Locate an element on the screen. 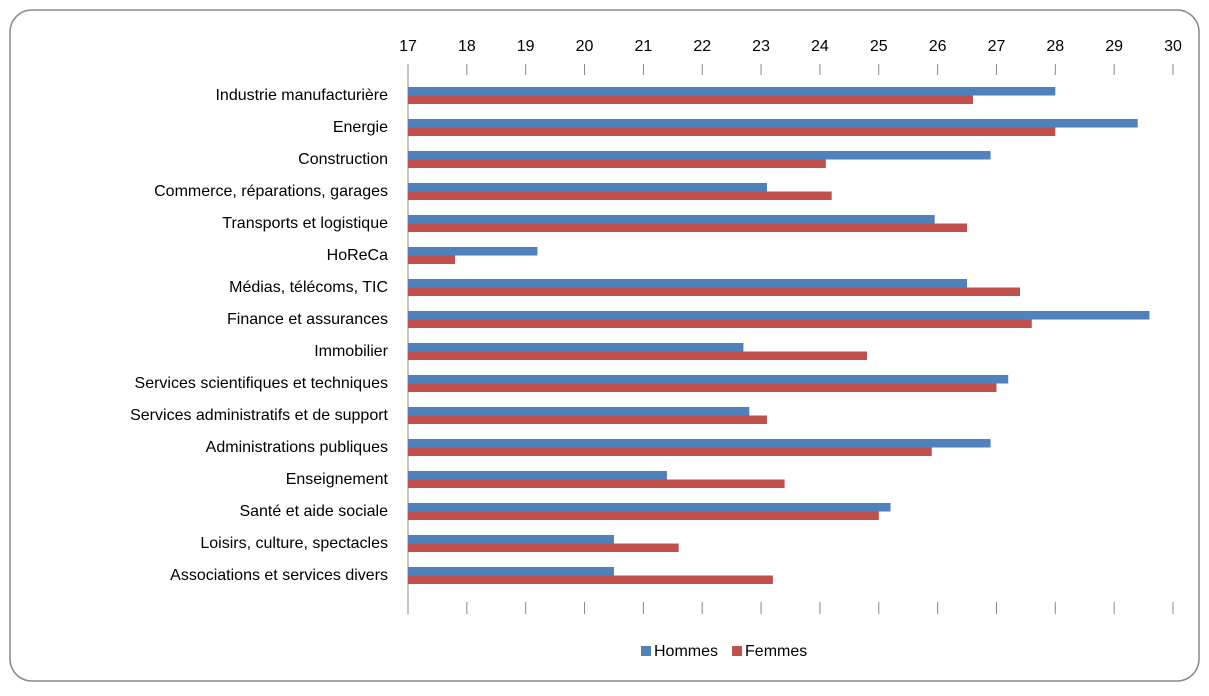  x-tick-label: 30 is located at coordinates (1173, 46).